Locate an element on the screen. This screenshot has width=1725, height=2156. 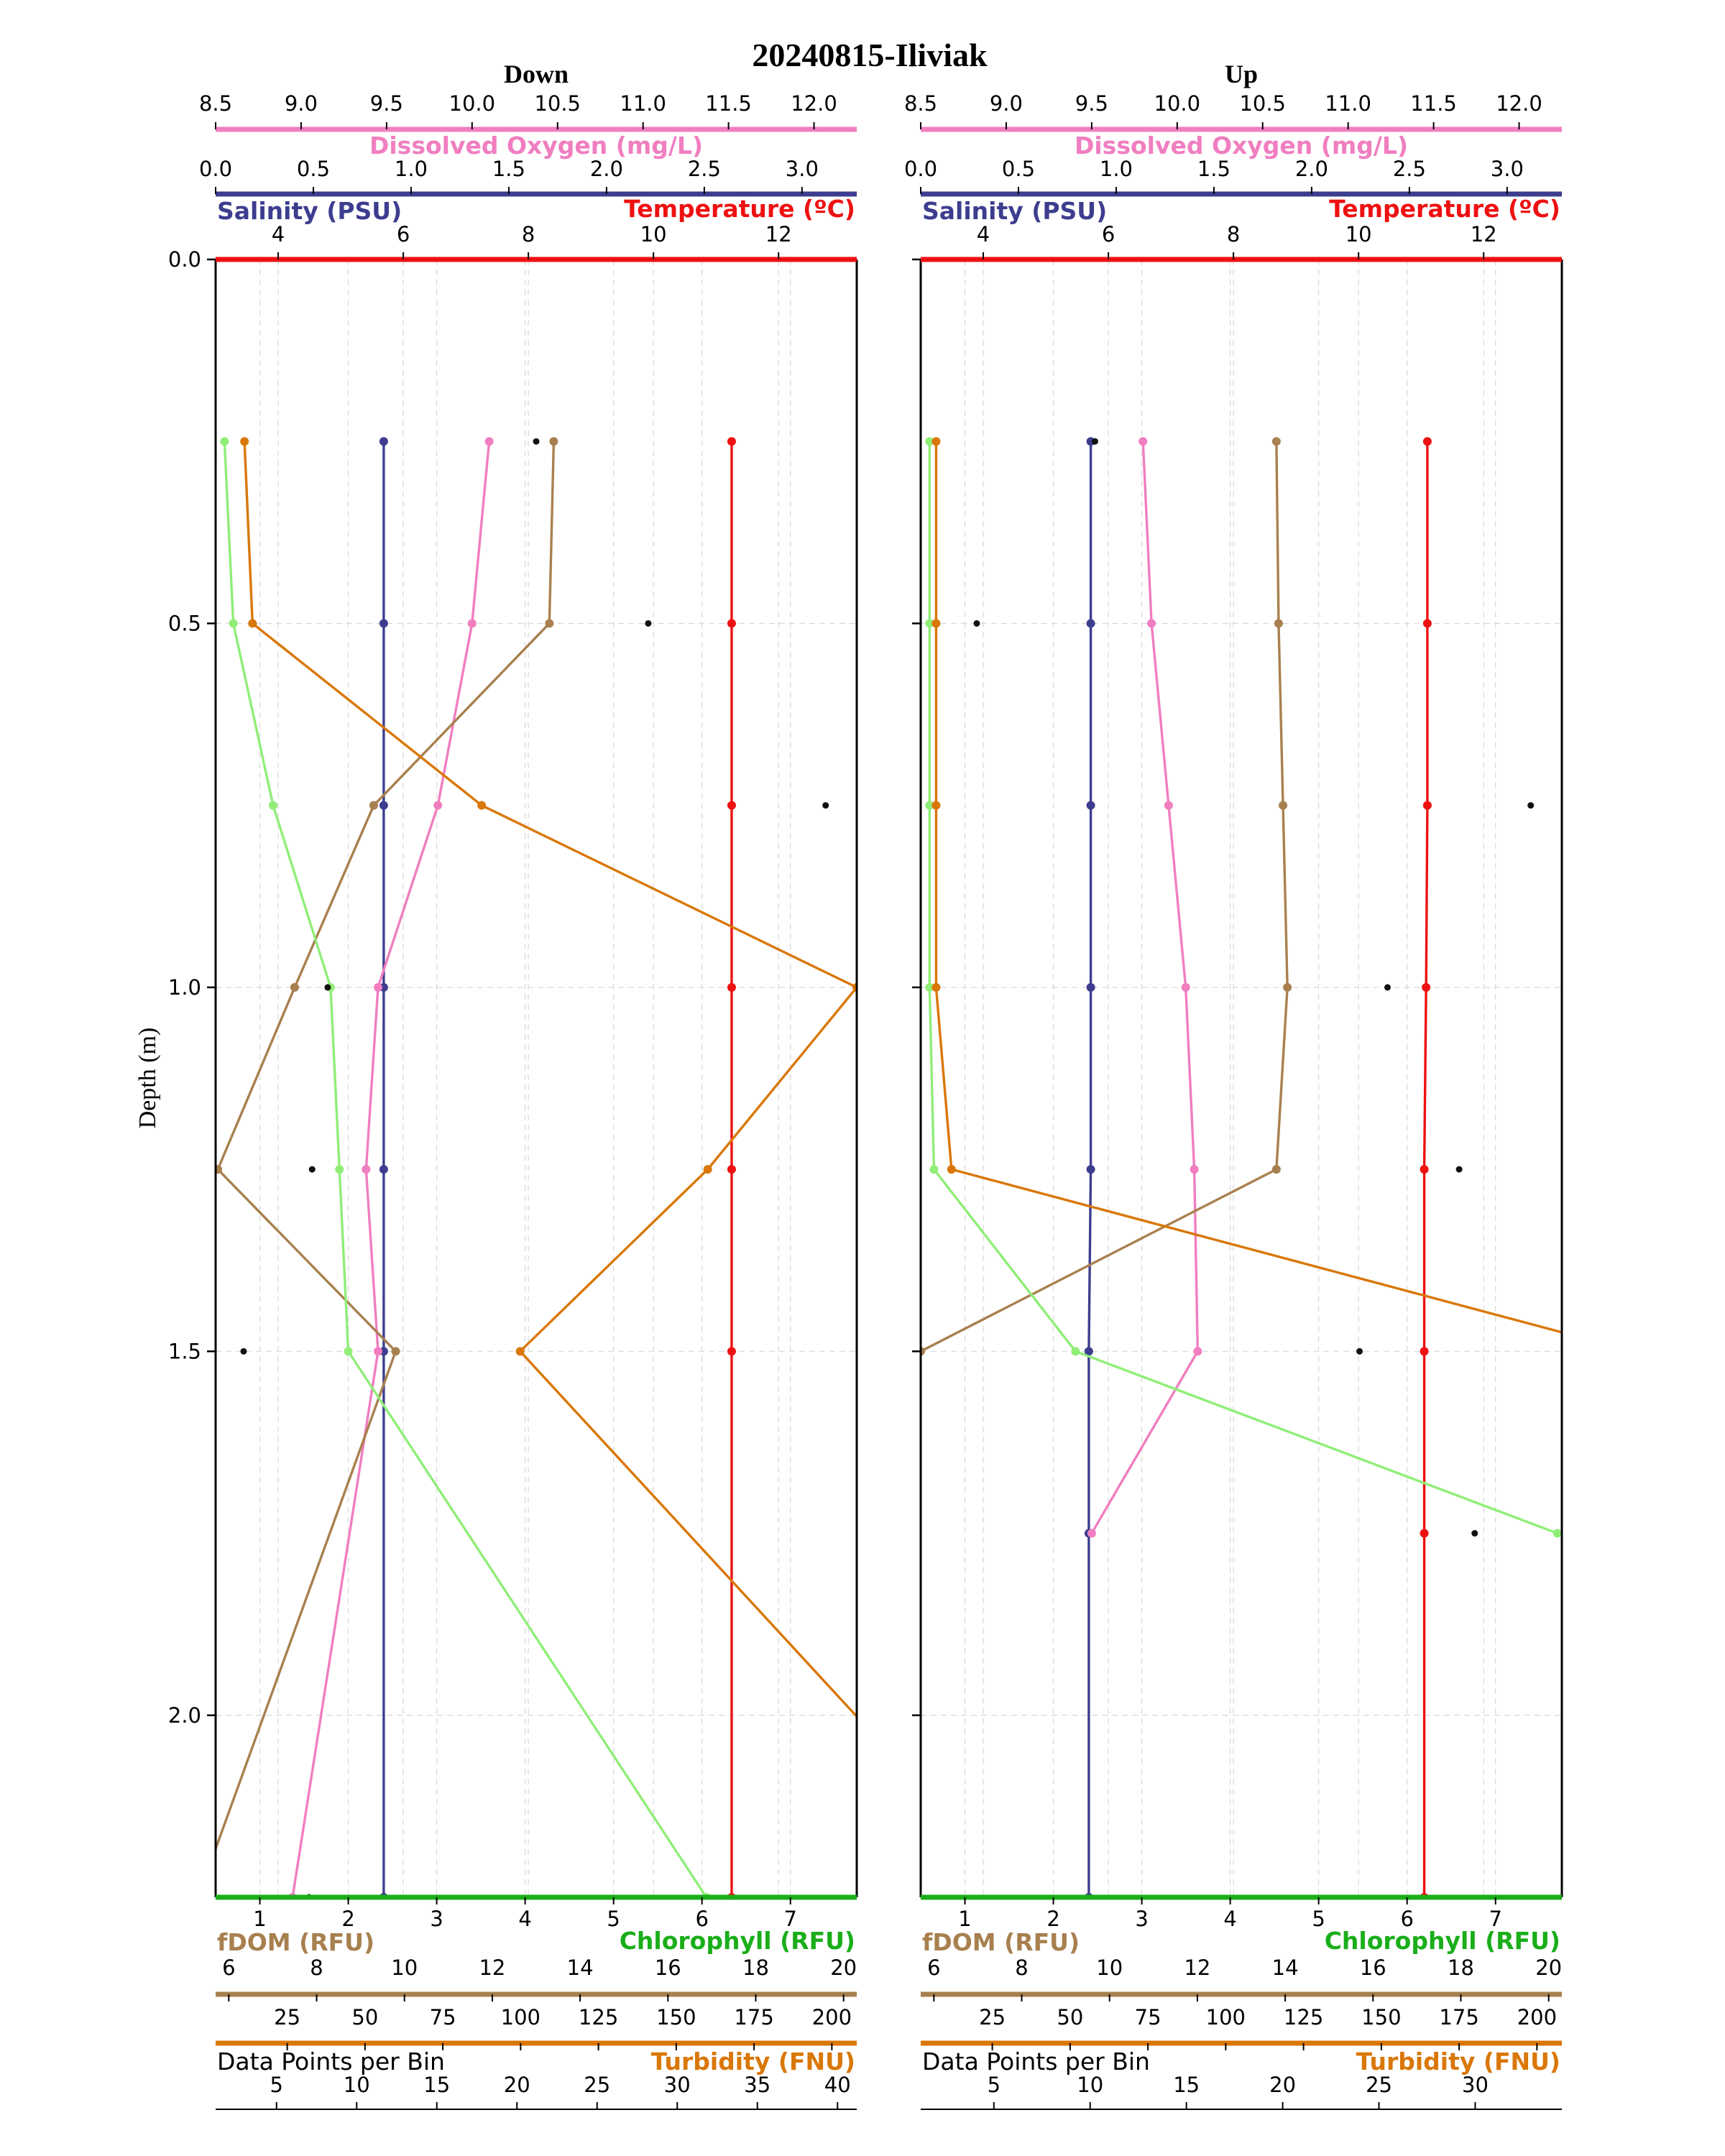
points-axis-label: Data Points per Bin is located at coordinates (1036, 2062).